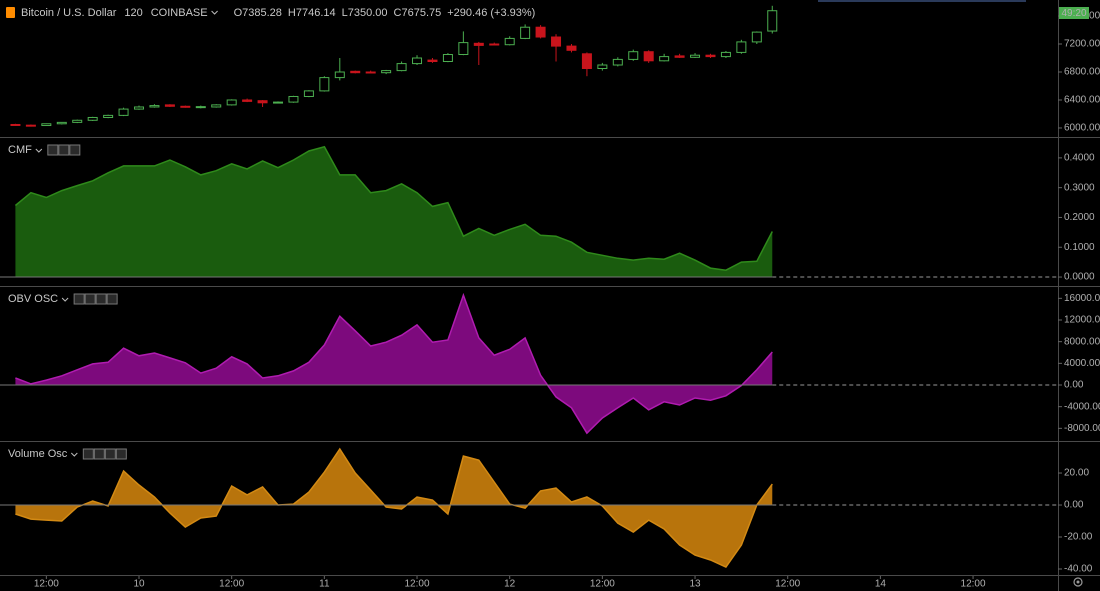 The image size is (1100, 591). I want to click on y-tick-label: 0.4000, so click(1079, 158).